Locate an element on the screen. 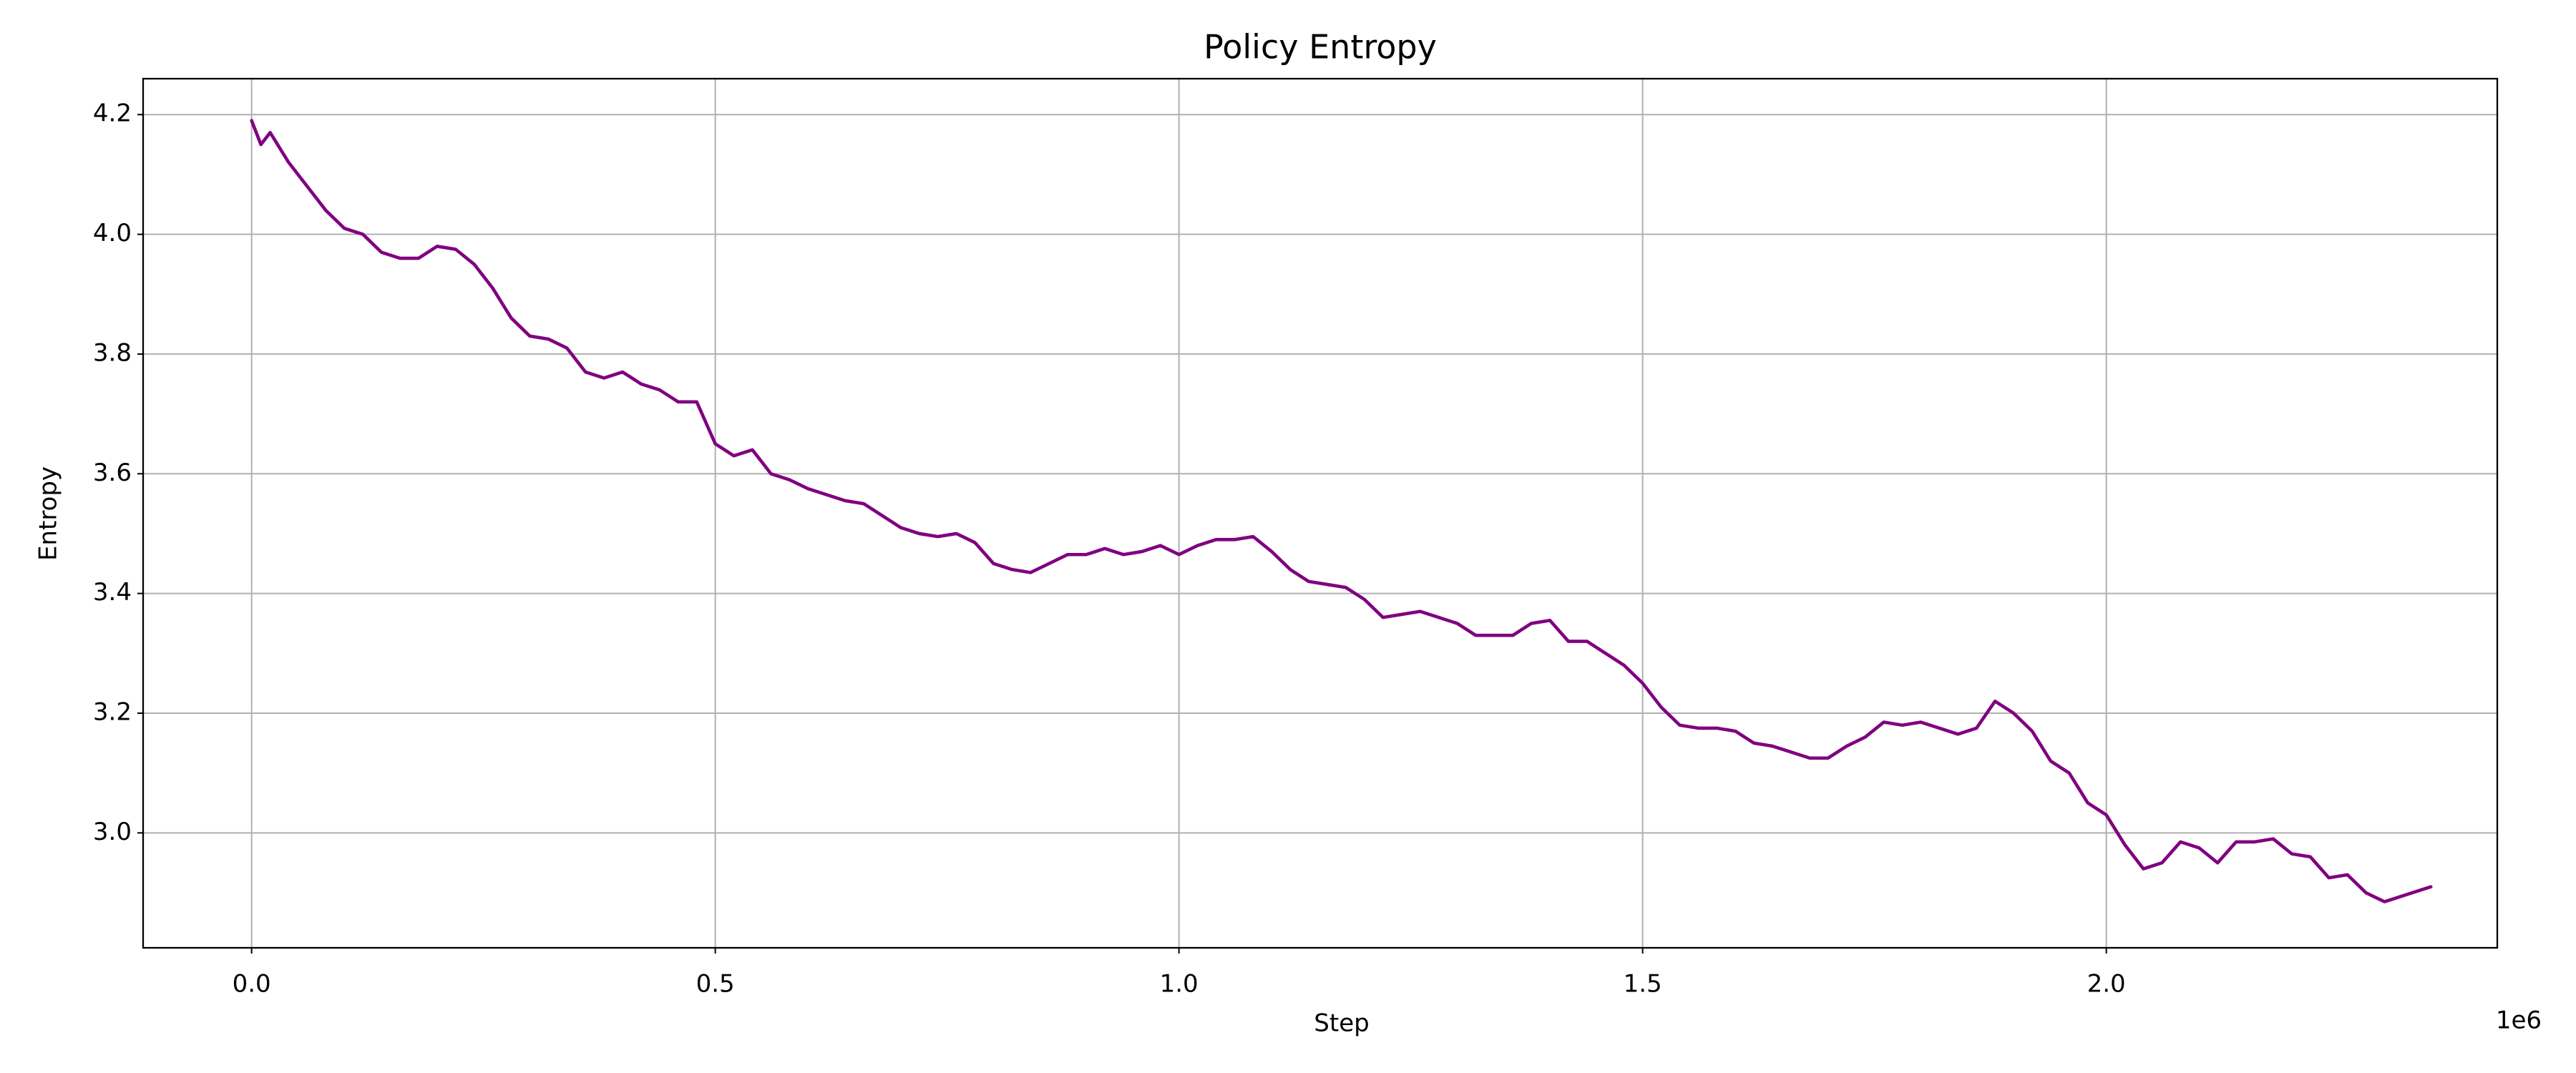 The image size is (2576, 1073). x-tick-label: 2.0 is located at coordinates (2106, 984).